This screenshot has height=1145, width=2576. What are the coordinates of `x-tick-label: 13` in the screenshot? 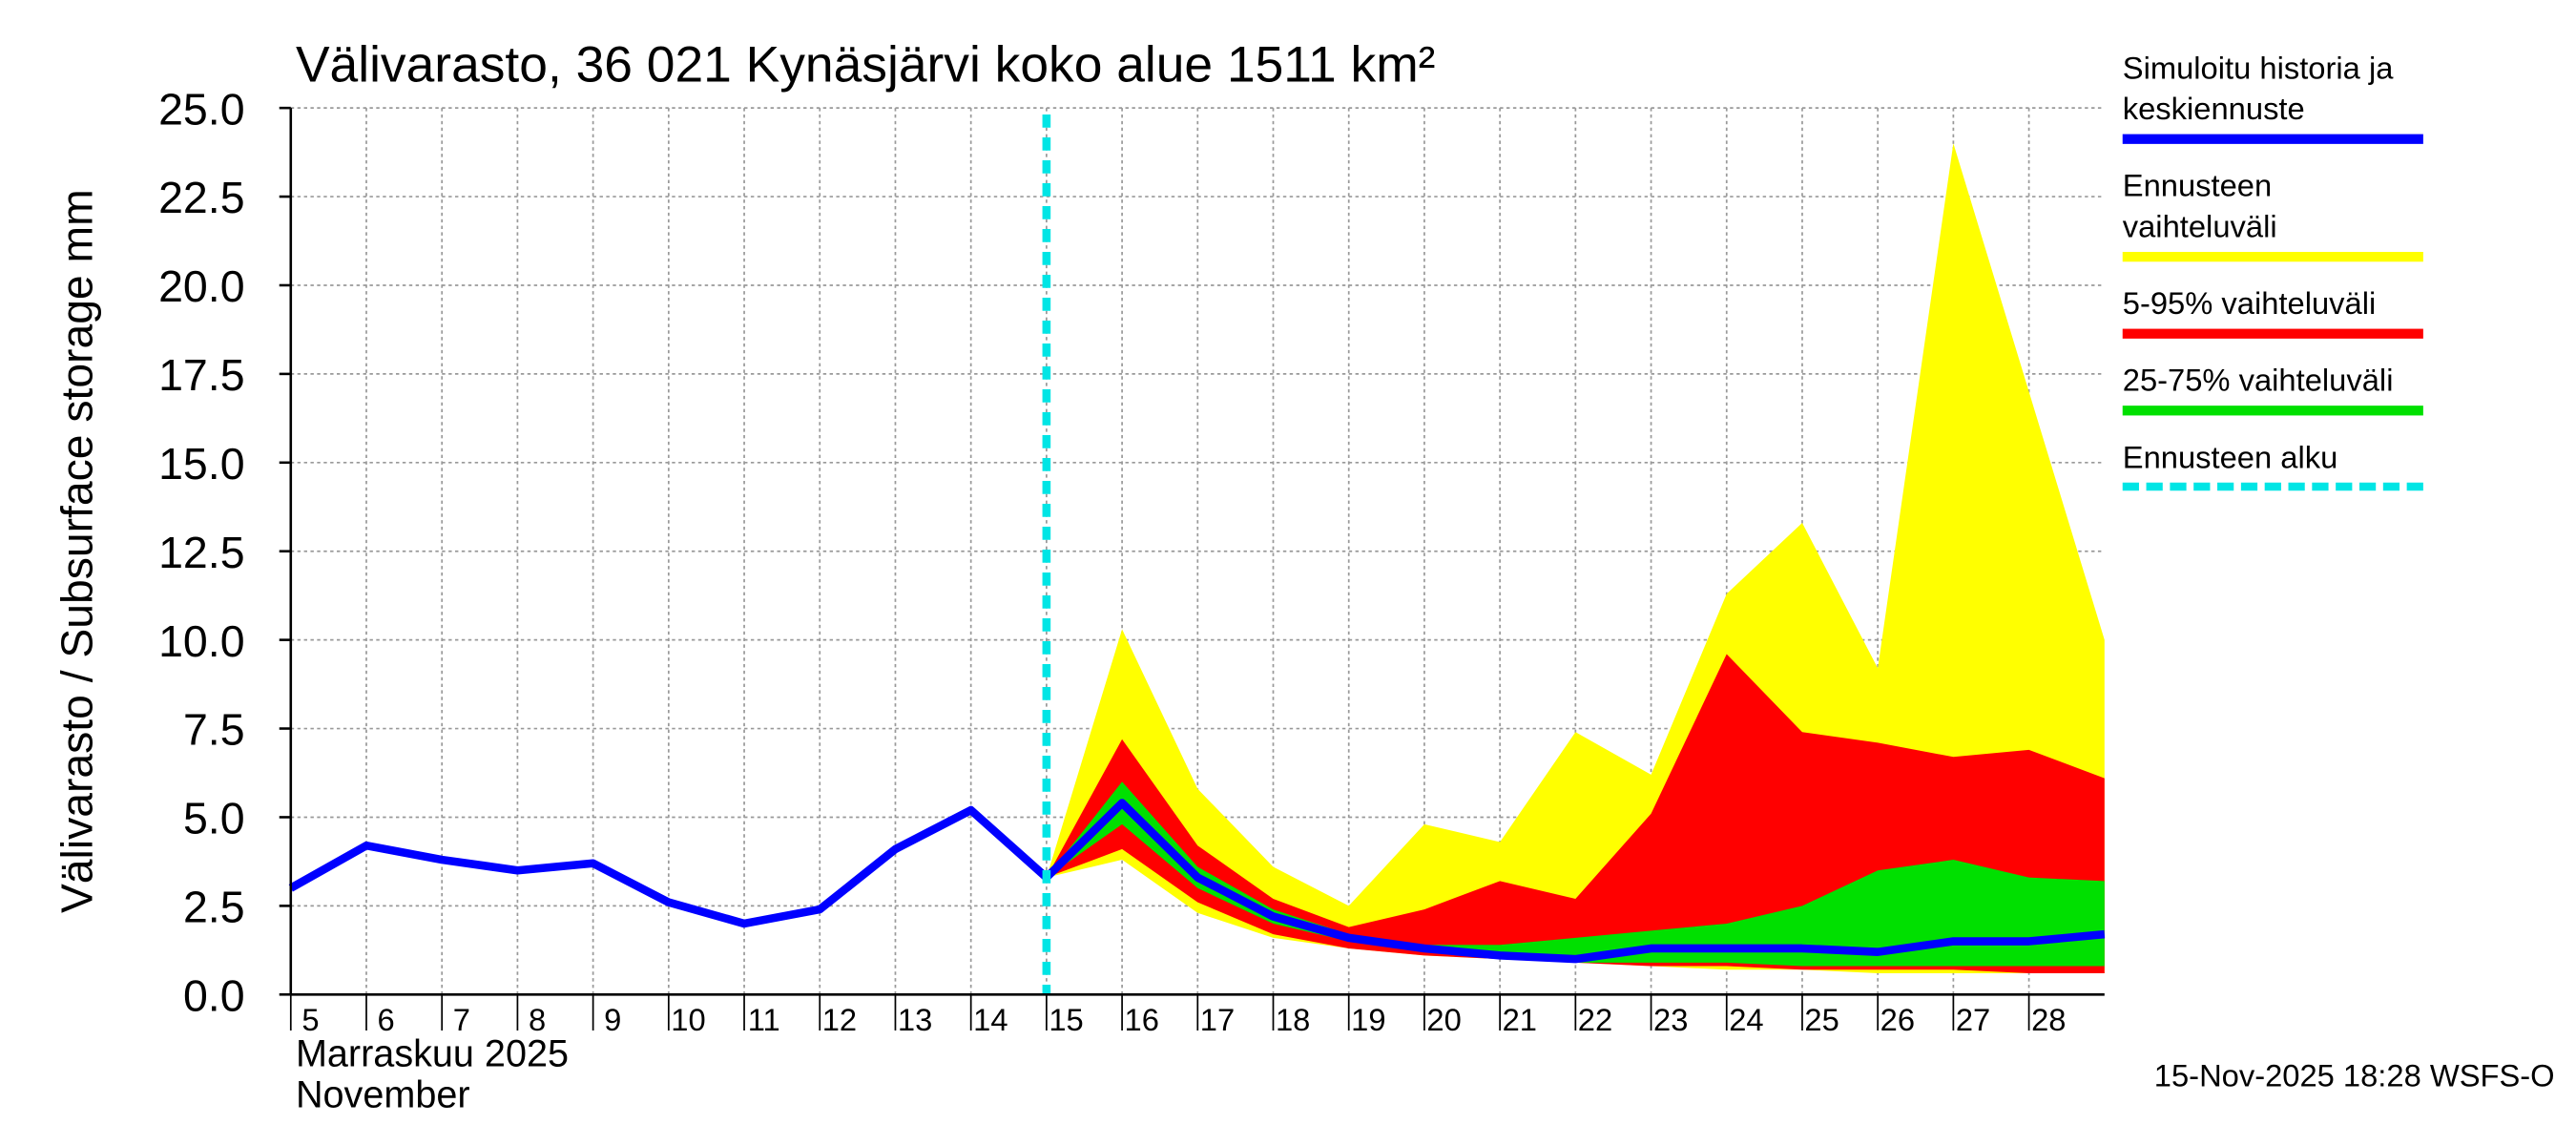 It's located at (915, 1019).